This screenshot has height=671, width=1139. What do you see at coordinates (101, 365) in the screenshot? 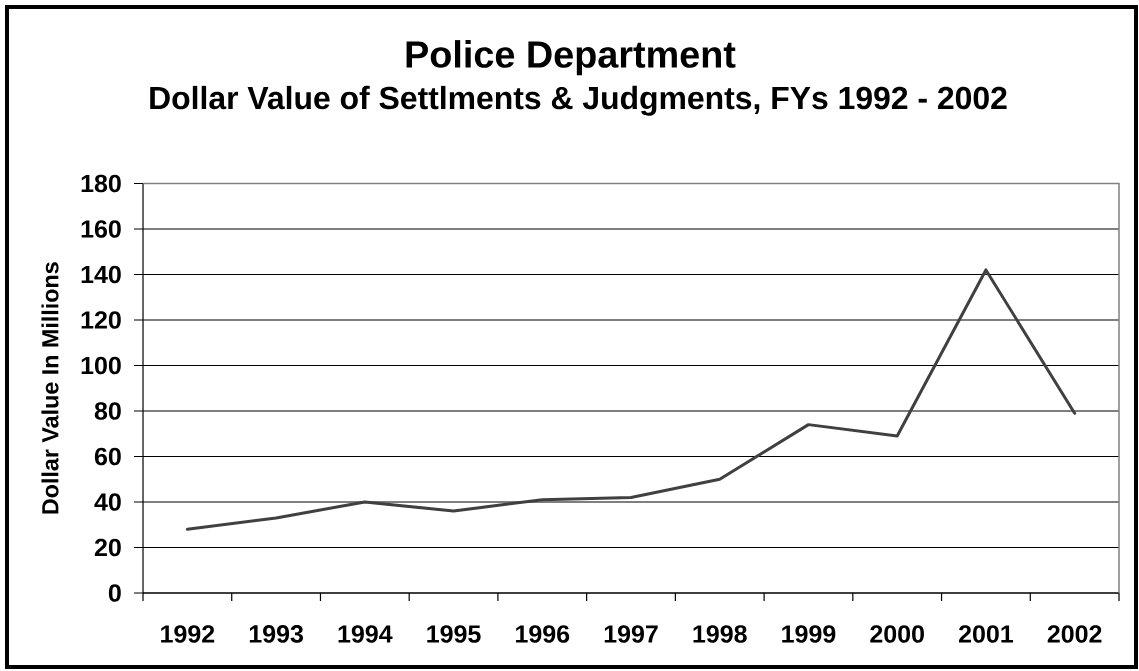
I see `y-tick-label: 100` at bounding box center [101, 365].